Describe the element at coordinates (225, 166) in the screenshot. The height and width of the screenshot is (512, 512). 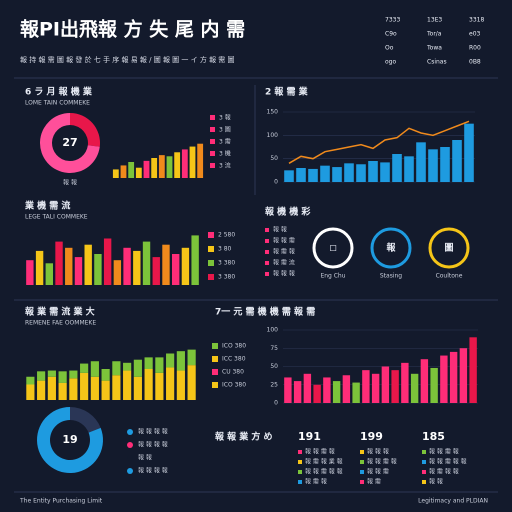
I see `label: 3 流` at that location.